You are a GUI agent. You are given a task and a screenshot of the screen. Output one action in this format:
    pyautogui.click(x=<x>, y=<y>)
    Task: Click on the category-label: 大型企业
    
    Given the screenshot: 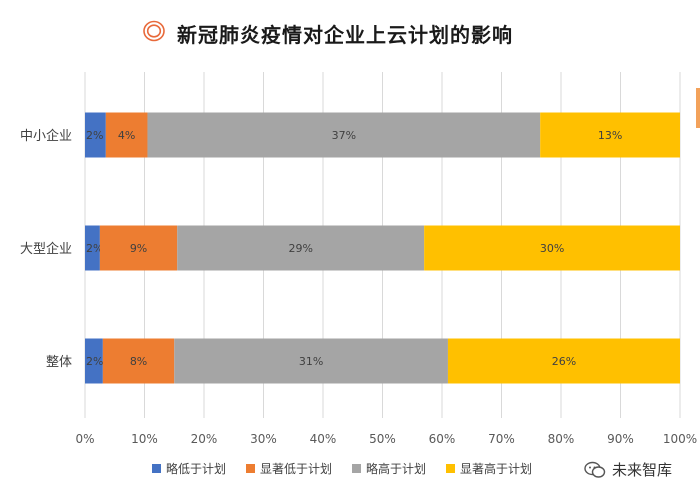 What is the action you would take?
    pyautogui.click(x=46, y=249)
    